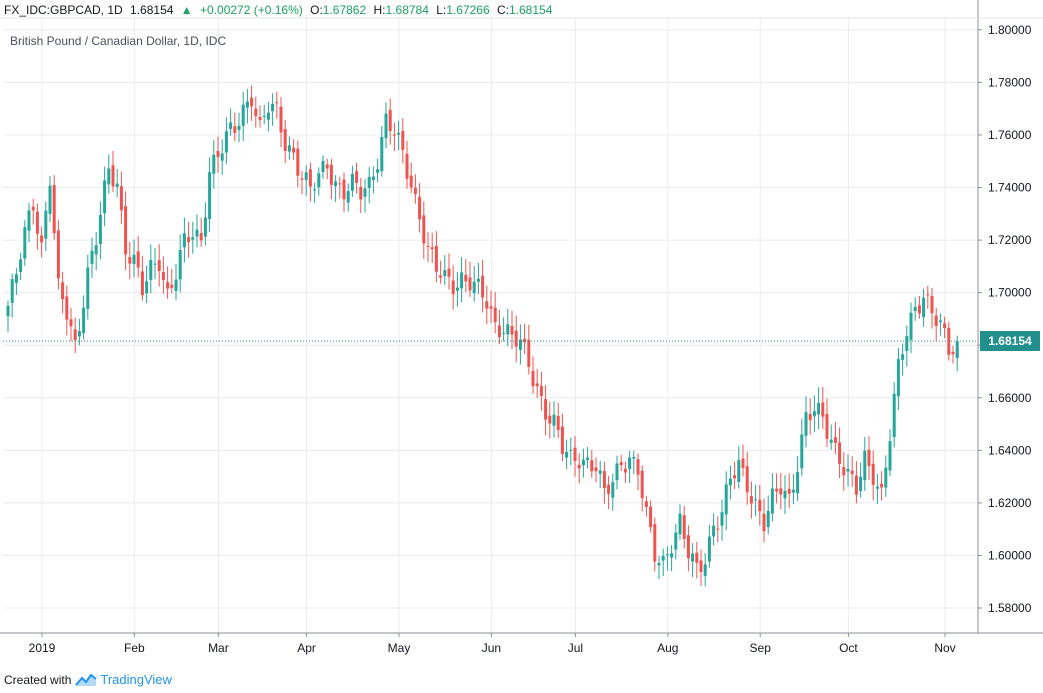  What do you see at coordinates (38, 679) in the screenshot?
I see `created-with-label: Created with` at bounding box center [38, 679].